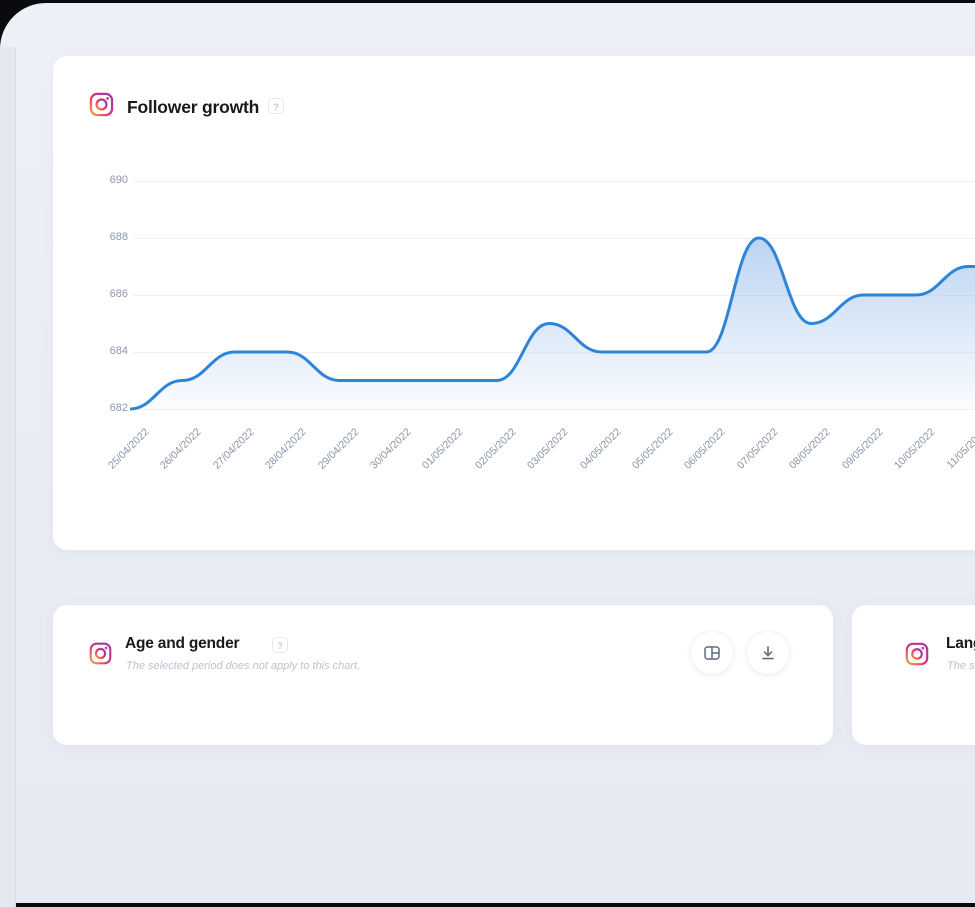 Image resolution: width=975 pixels, height=907 pixels. What do you see at coordinates (118, 408) in the screenshot?
I see `y-axis-label: 682` at bounding box center [118, 408].